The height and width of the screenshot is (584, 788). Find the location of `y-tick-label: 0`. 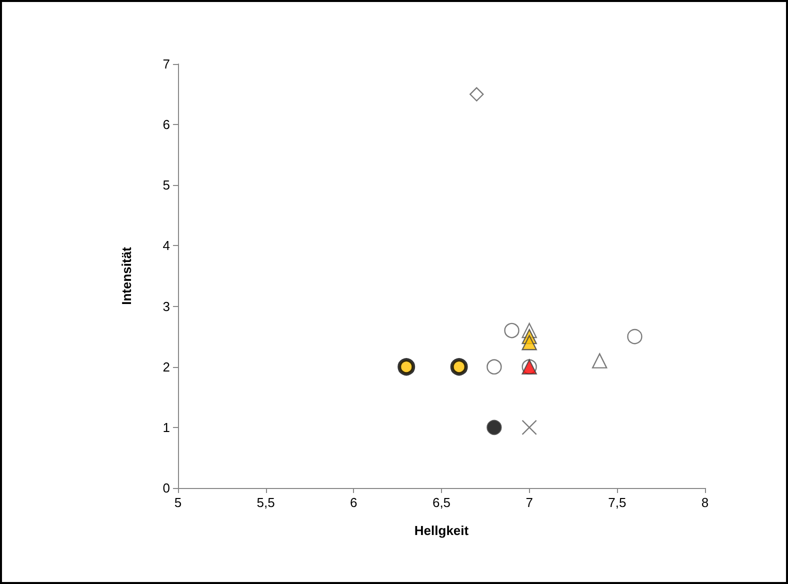

y-tick-label: 0 is located at coordinates (166, 488).